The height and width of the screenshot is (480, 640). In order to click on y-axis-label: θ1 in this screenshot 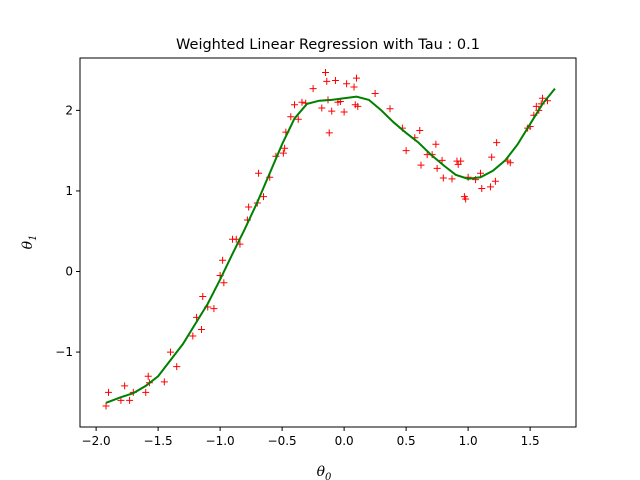, I will do `click(29, 242)`.